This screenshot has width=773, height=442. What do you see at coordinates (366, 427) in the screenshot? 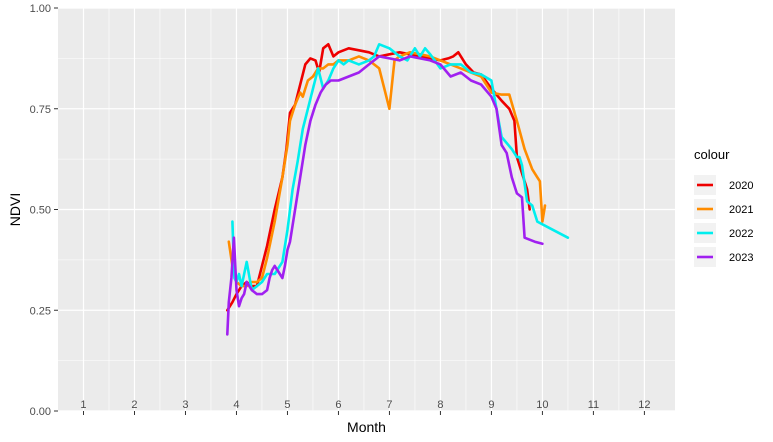
I see `x-axis-title: Month` at bounding box center [366, 427].